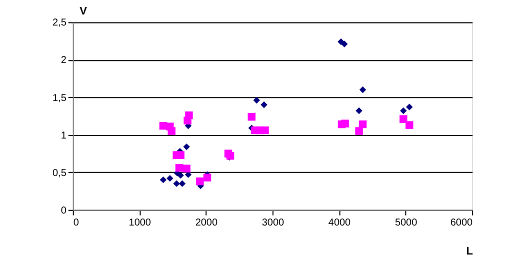  Describe the element at coordinates (63, 136) in the screenshot. I see `y-tick-label: 1` at that location.